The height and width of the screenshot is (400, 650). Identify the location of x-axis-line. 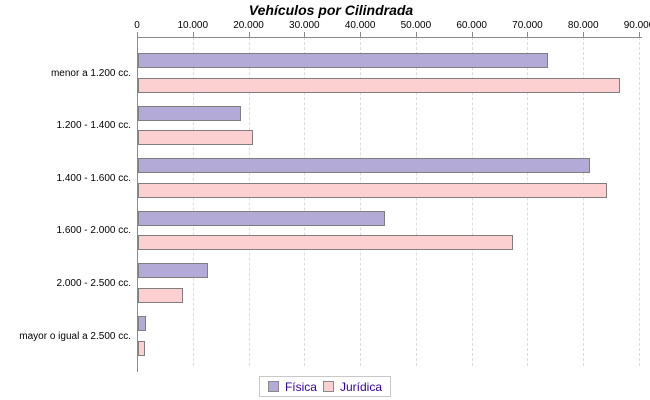
(389, 37).